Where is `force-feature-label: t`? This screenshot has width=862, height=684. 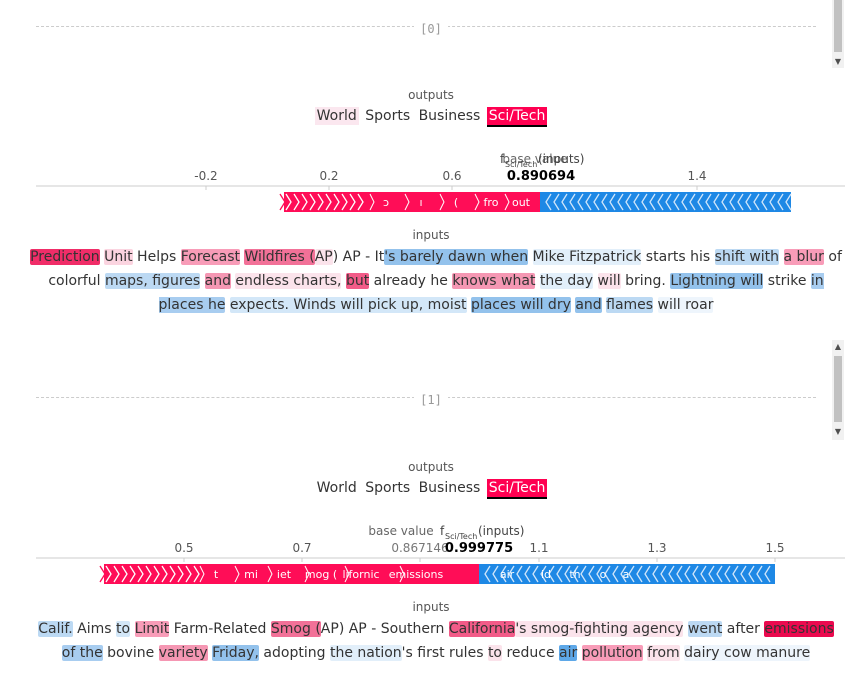 force-feature-label: t is located at coordinates (216, 574).